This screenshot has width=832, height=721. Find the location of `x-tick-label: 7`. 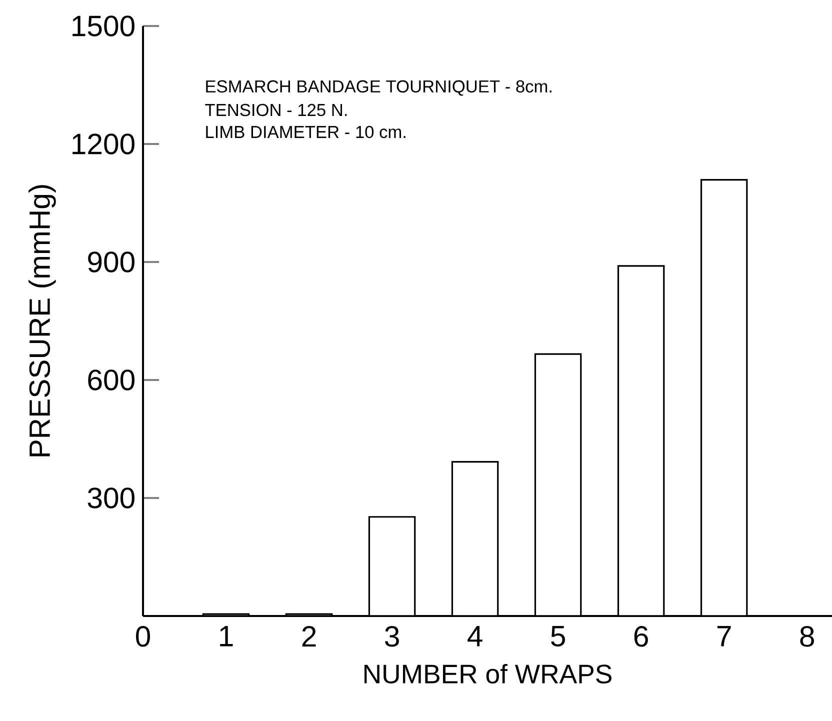

x-tick-label: 7 is located at coordinates (724, 636).